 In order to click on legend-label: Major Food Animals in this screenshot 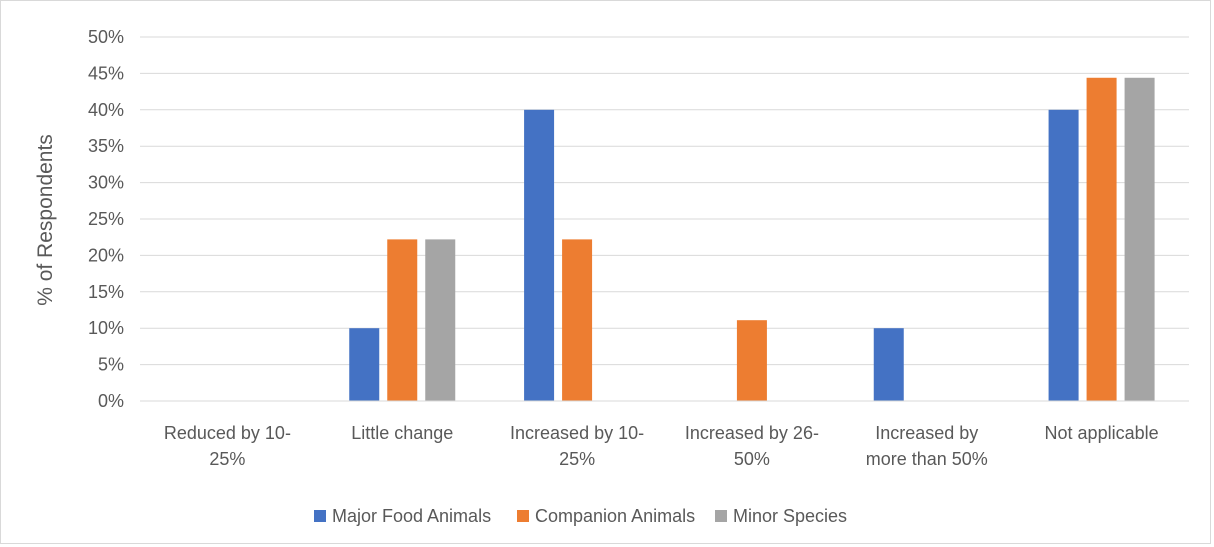, I will do `click(411, 516)`.